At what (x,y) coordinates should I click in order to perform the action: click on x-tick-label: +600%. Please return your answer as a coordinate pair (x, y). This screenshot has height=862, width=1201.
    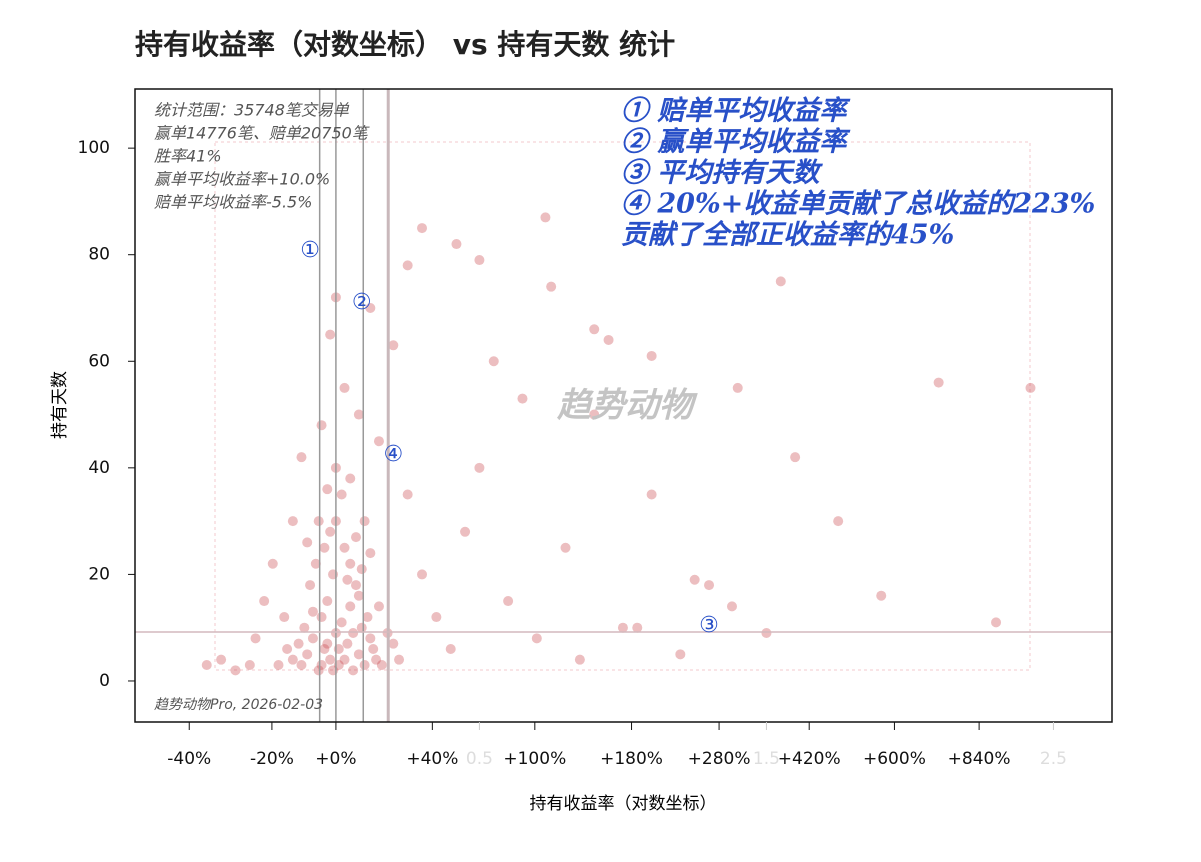
    Looking at the image, I should click on (894, 759).